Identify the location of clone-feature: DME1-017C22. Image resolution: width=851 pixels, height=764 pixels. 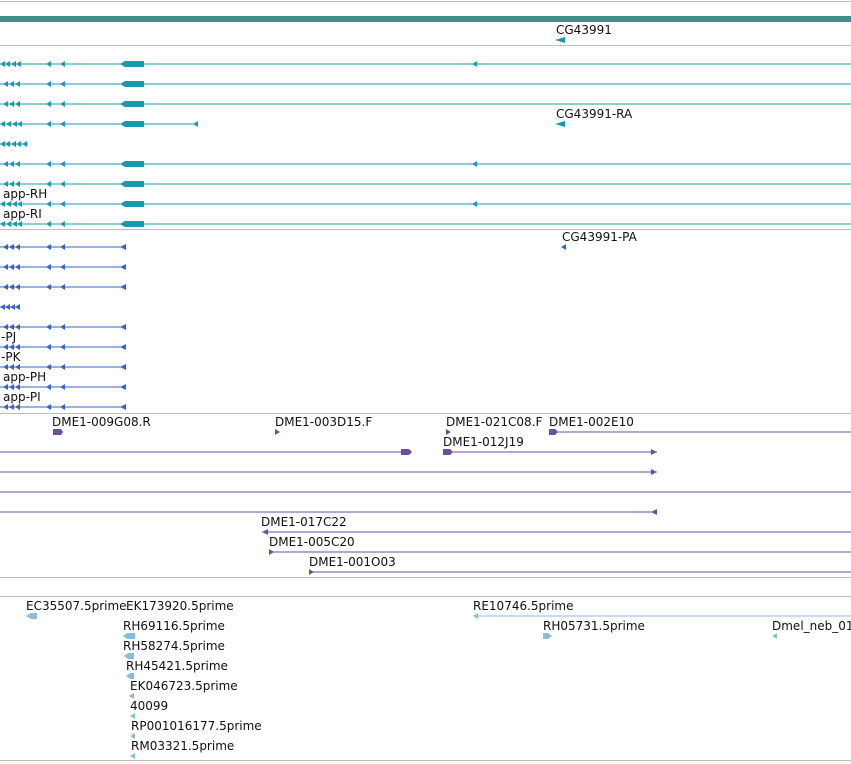
(556, 525).